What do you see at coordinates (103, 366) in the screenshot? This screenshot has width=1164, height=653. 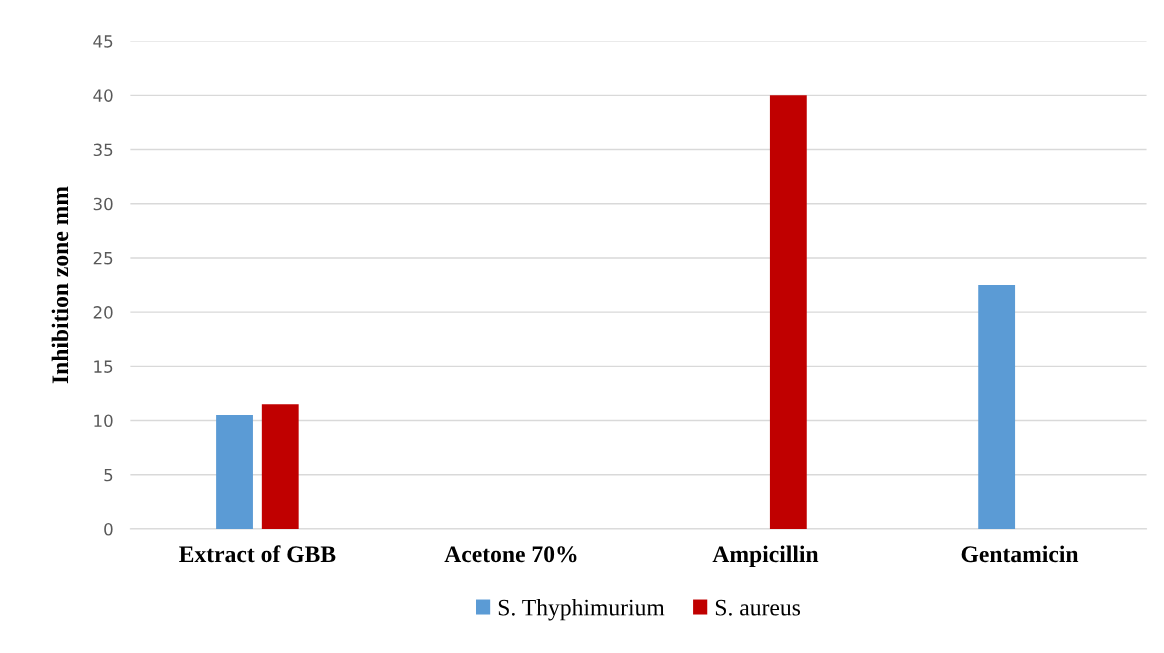 I see `y-tick-label: 15` at bounding box center [103, 366].